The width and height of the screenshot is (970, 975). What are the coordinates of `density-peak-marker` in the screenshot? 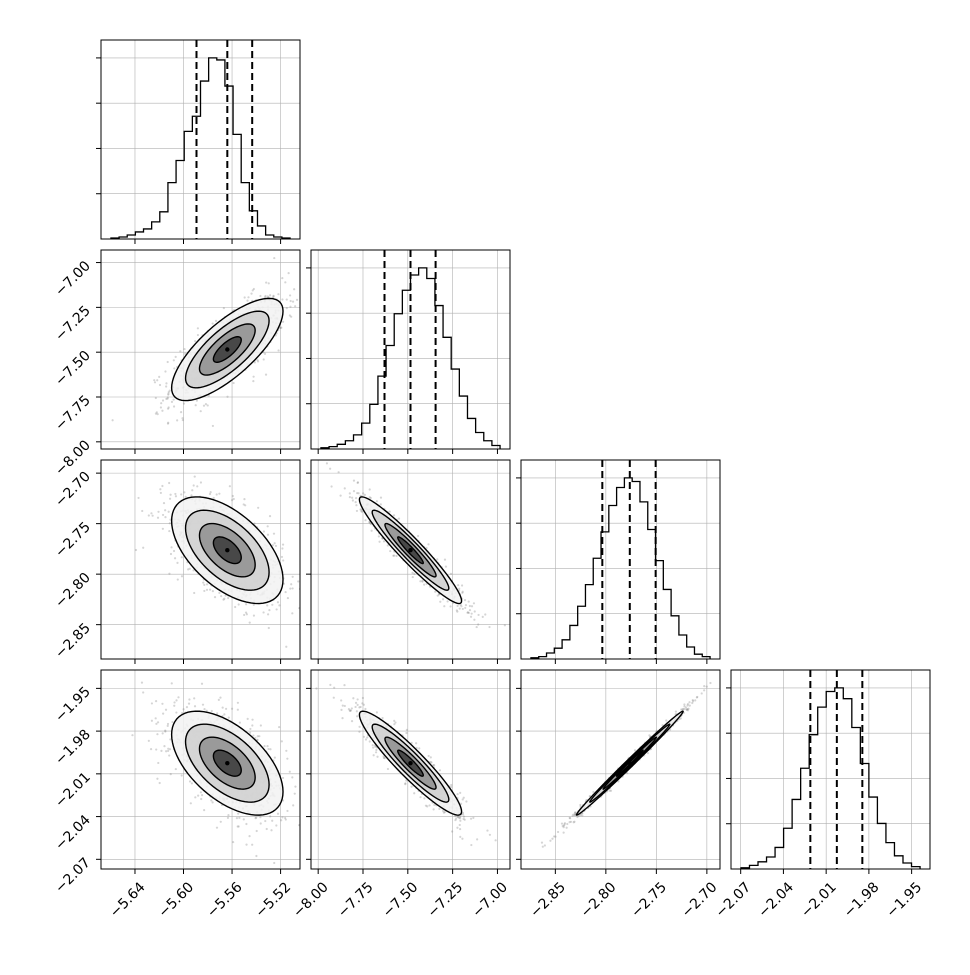 It's located at (410, 763).